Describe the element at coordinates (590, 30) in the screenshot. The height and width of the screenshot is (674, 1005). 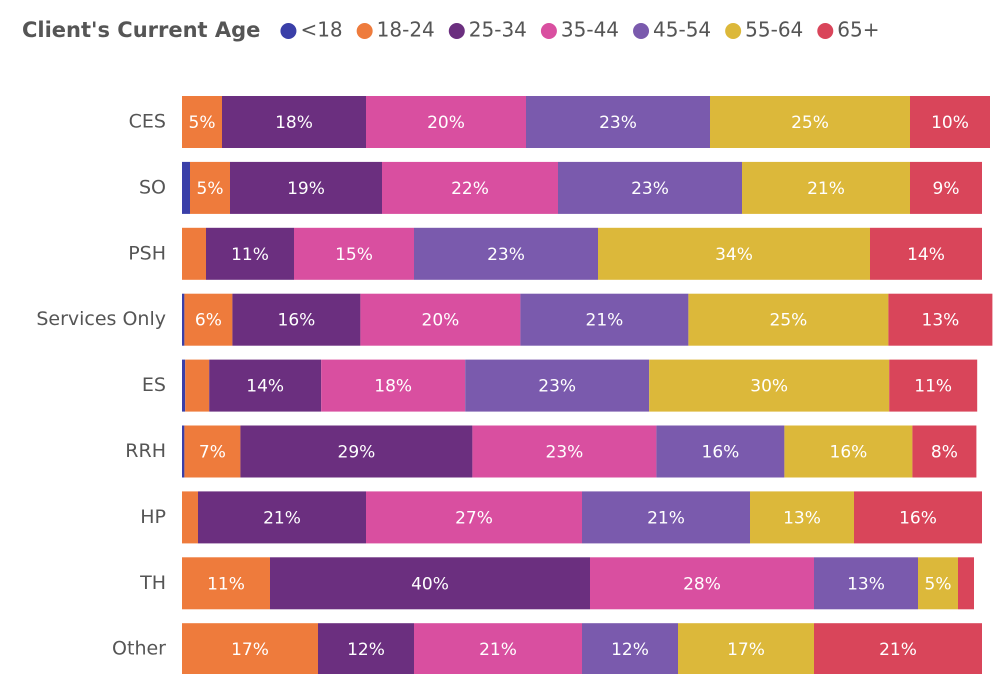
I see `legend-label: 35-44` at that location.